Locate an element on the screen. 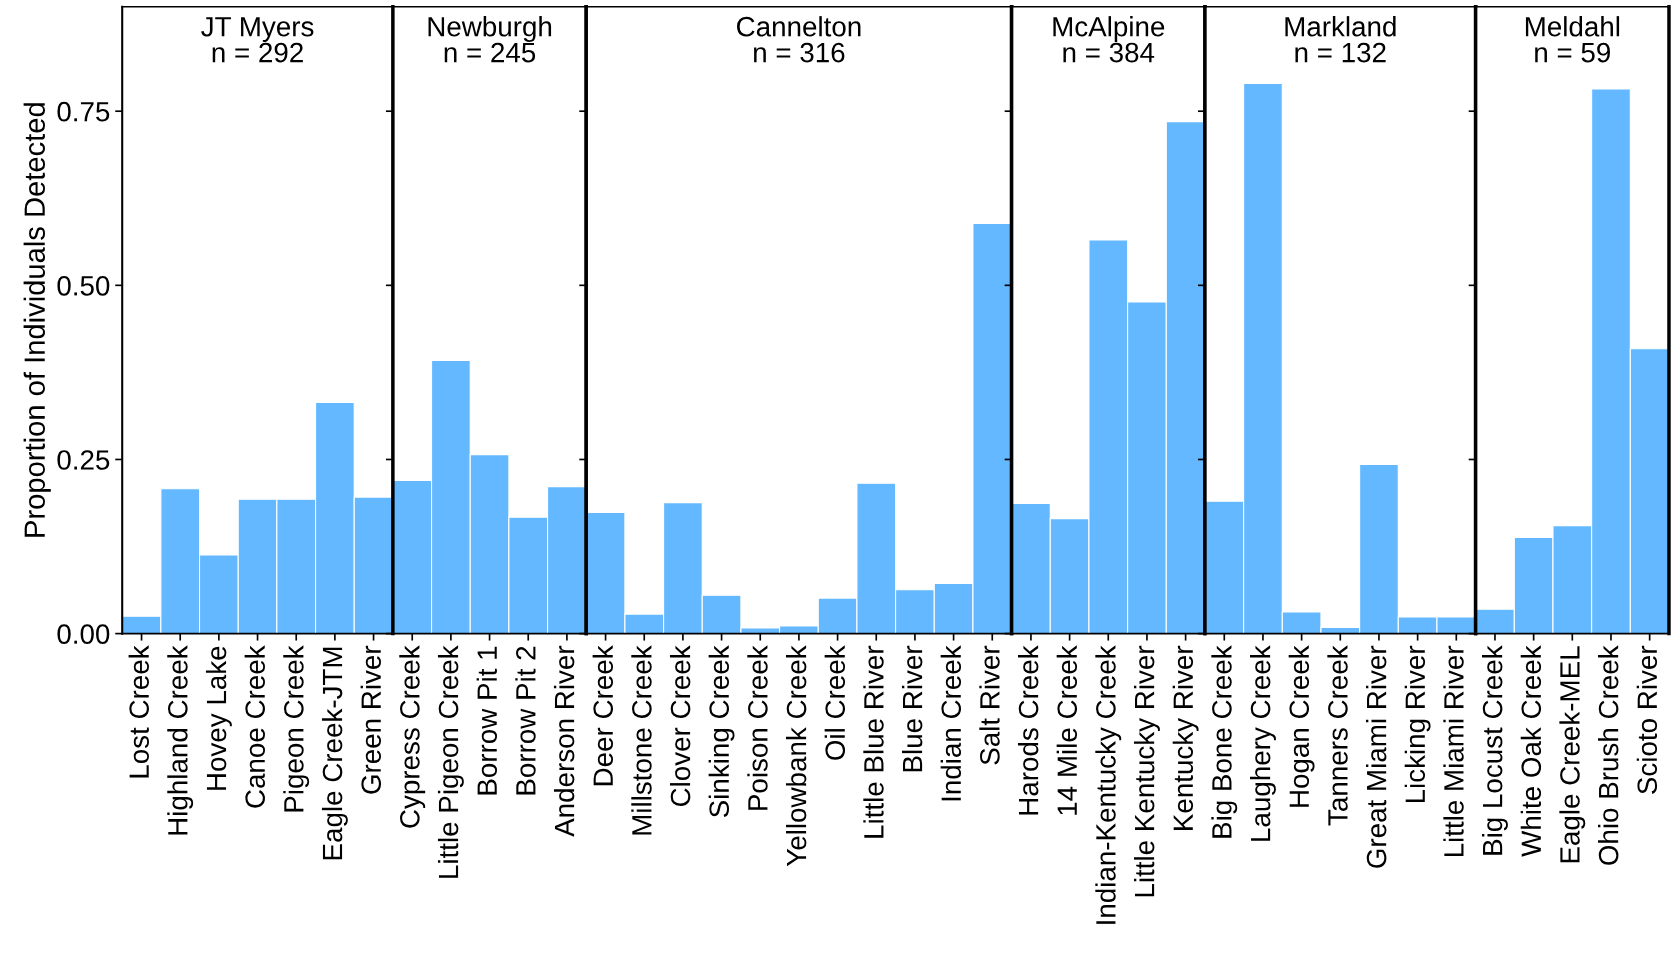  text: JT Myers n = 292 is located at coordinates (257, 40).